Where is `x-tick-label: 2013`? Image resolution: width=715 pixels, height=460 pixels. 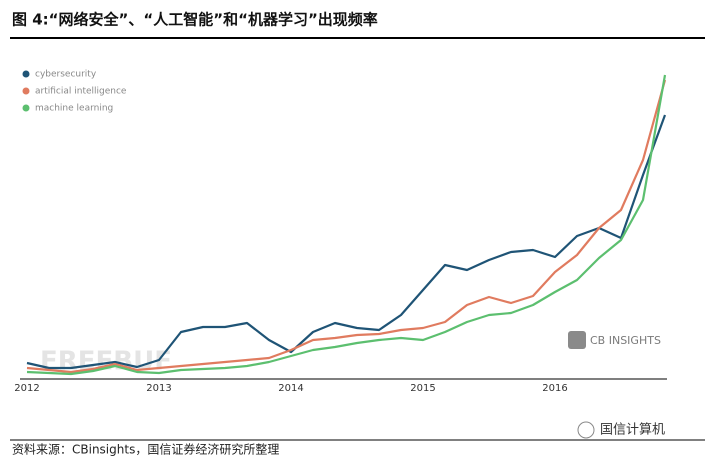
x-tick-label: 2013 is located at coordinates (158, 388).